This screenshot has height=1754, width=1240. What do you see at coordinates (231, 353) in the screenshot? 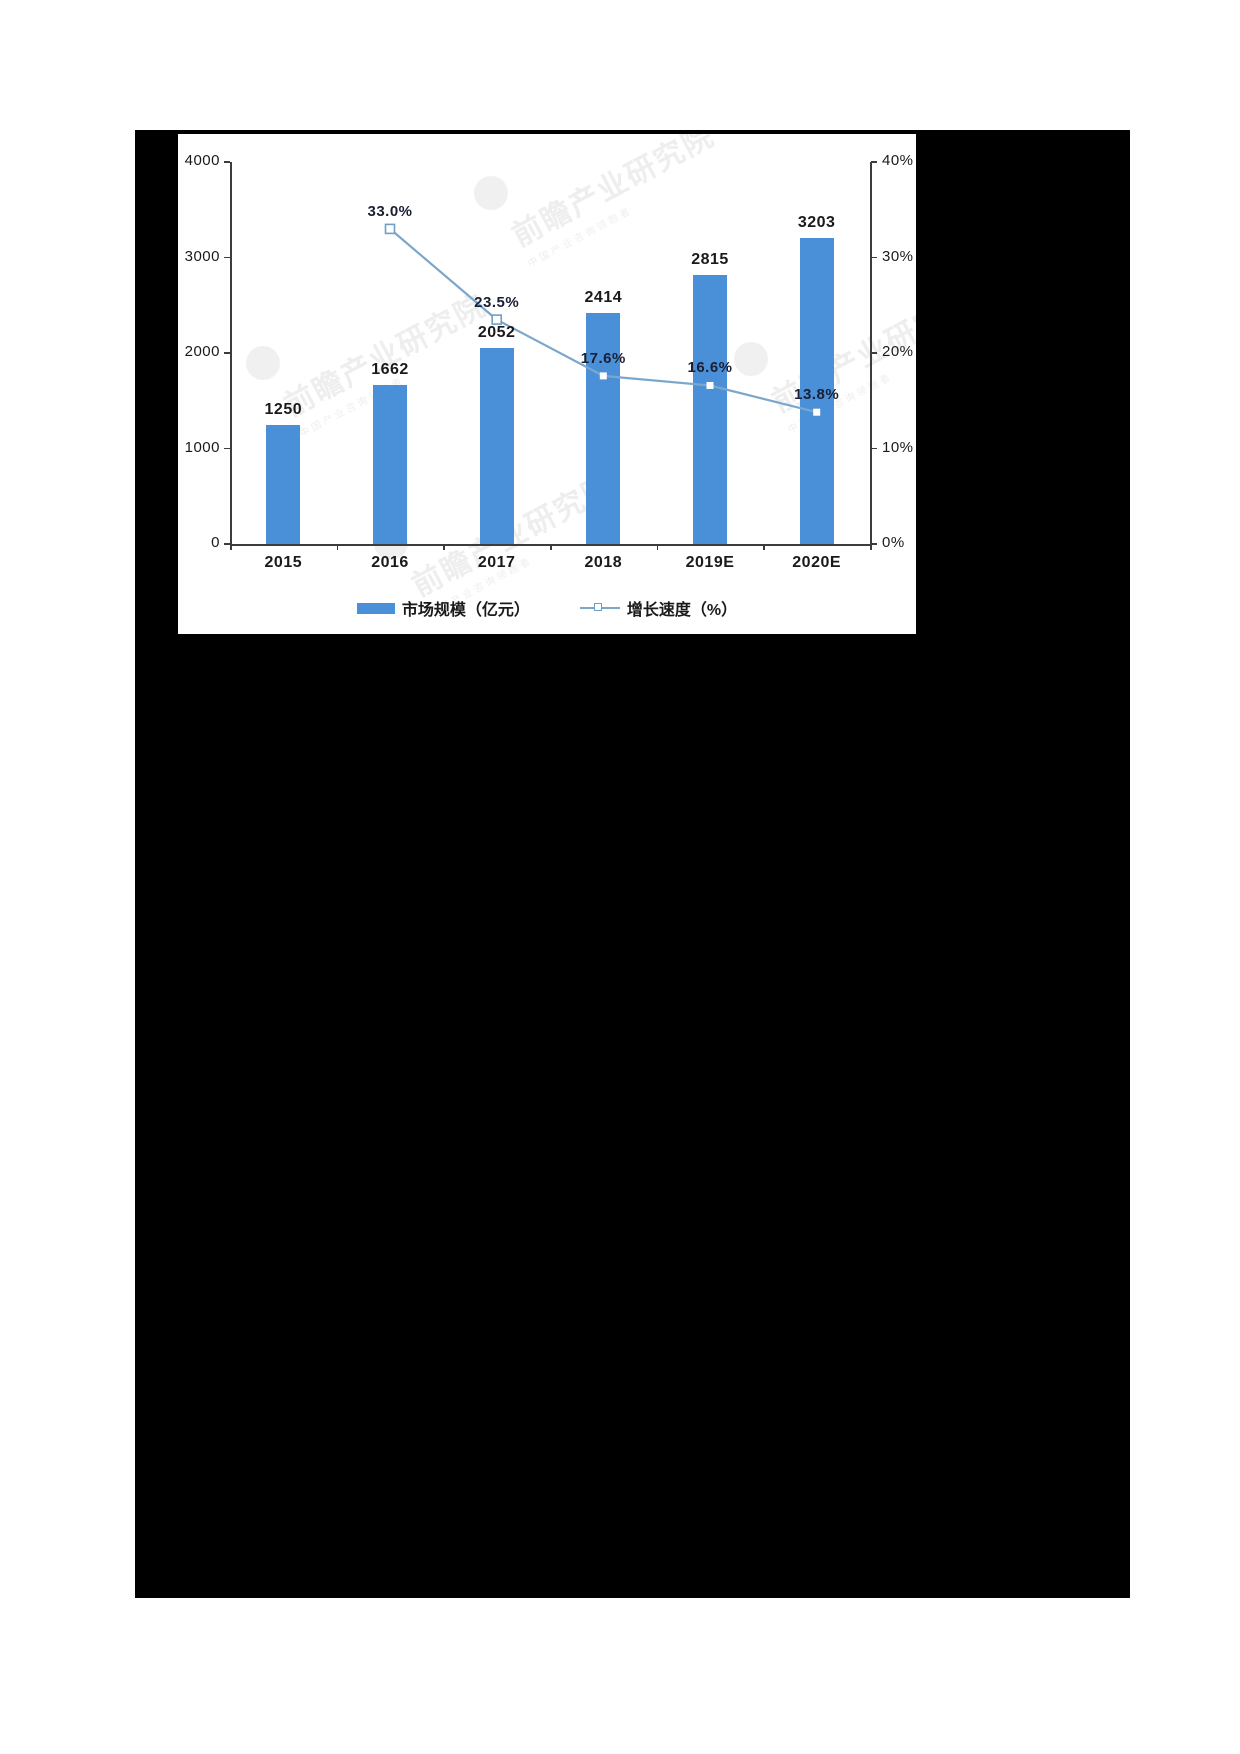
I see `y-axis-left-line` at bounding box center [231, 353].